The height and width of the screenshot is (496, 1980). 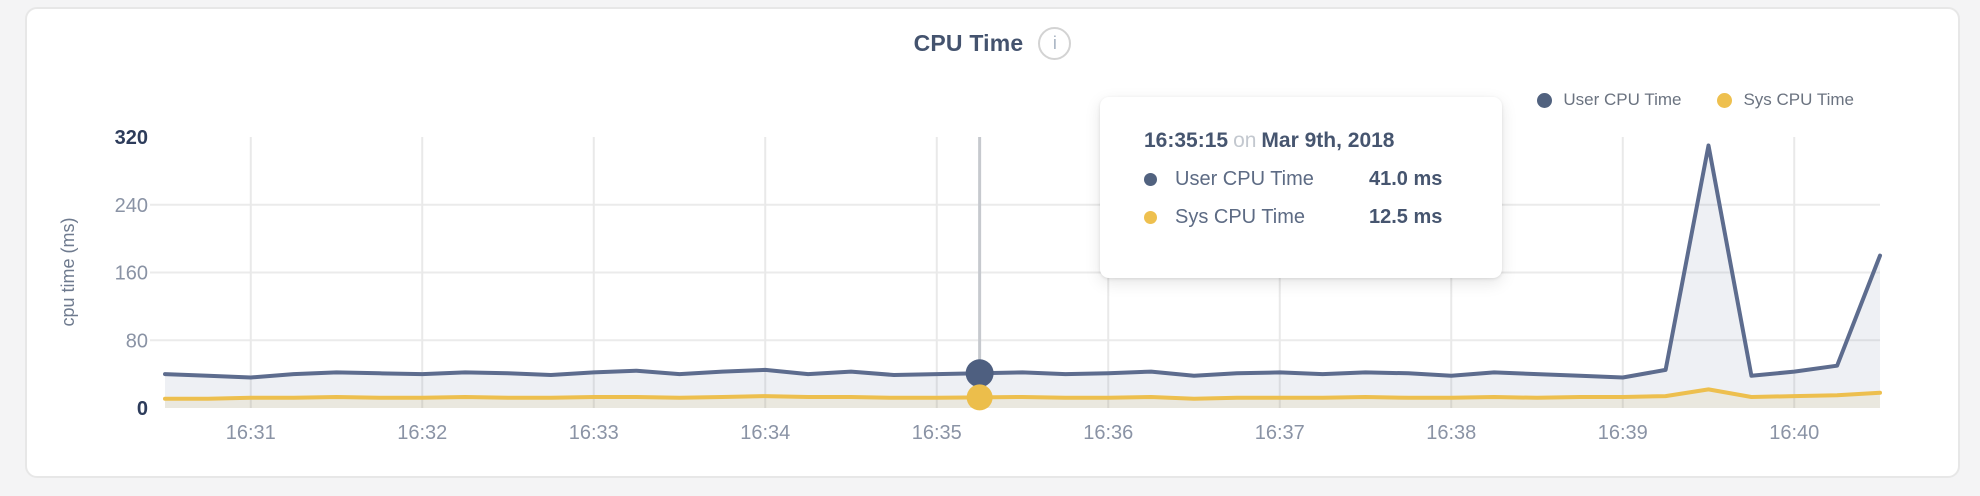 I want to click on tooltip-date: Mar 9th, 2018, so click(x=1328, y=140).